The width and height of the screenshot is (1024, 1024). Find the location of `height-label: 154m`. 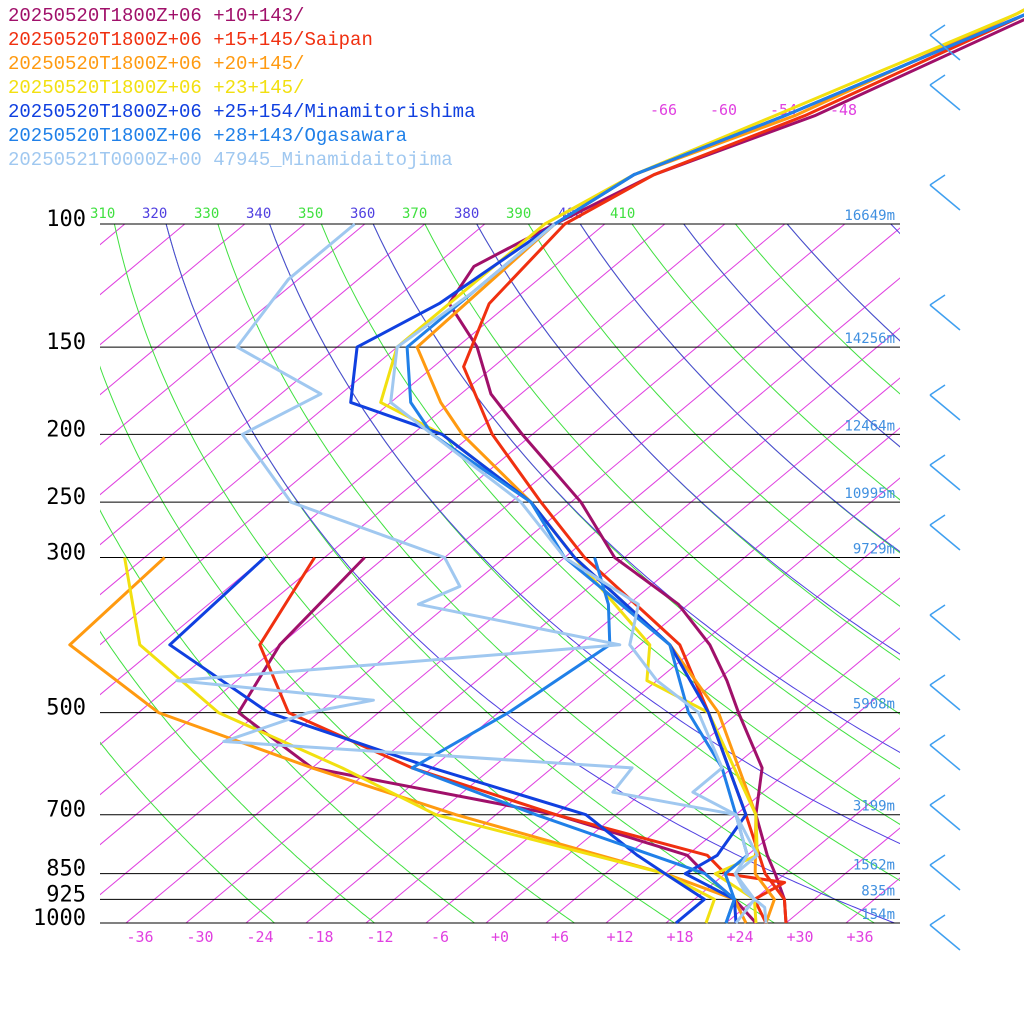

height-label: 154m is located at coordinates (878, 915).